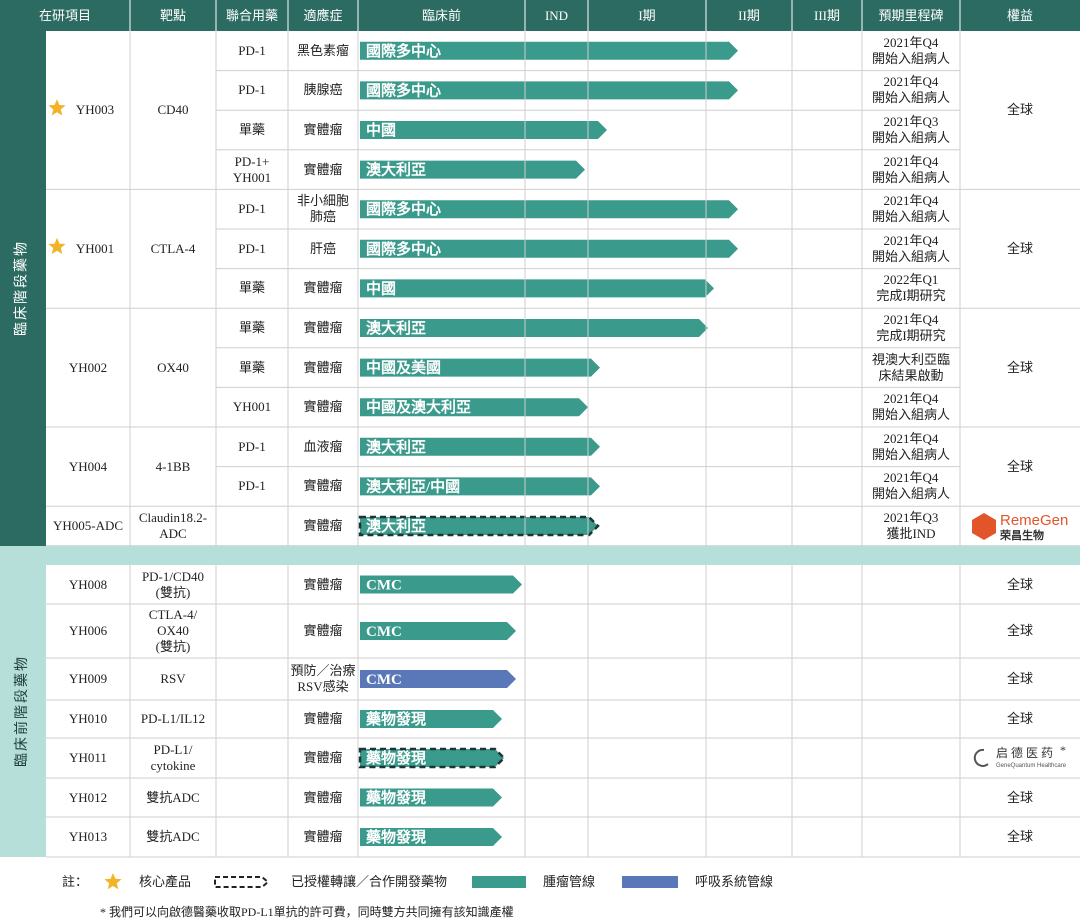 This screenshot has width=1080, height=922. What do you see at coordinates (95, 248) in the screenshot?
I see `project: YH001` at bounding box center [95, 248].